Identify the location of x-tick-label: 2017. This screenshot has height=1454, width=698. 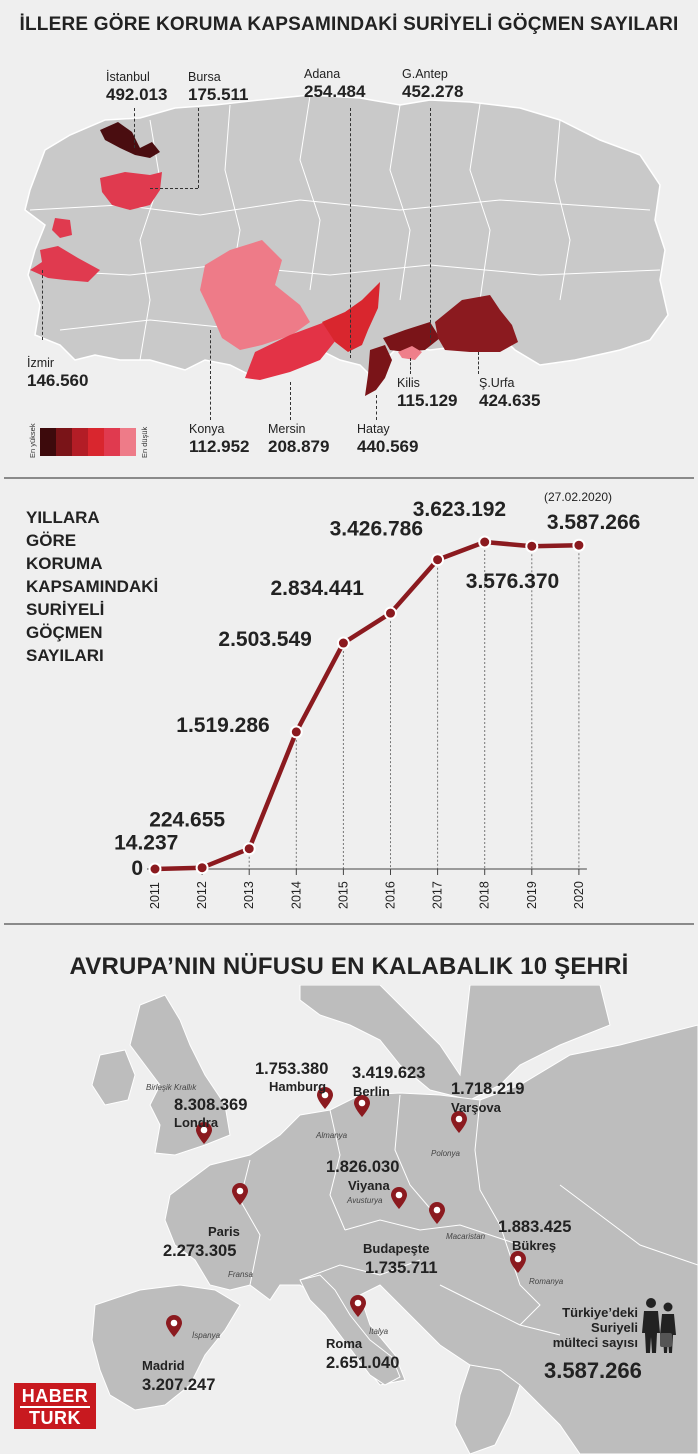
(438, 895).